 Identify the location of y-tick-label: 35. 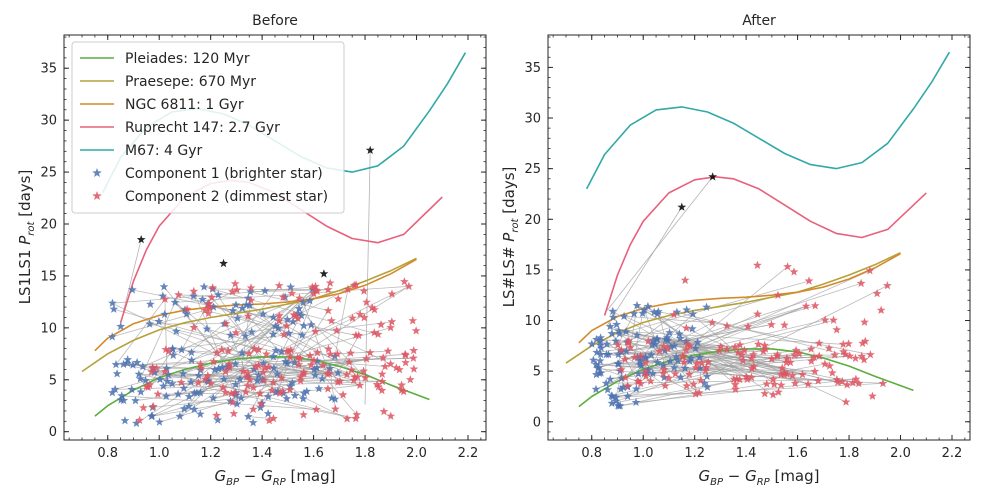
(48, 69).